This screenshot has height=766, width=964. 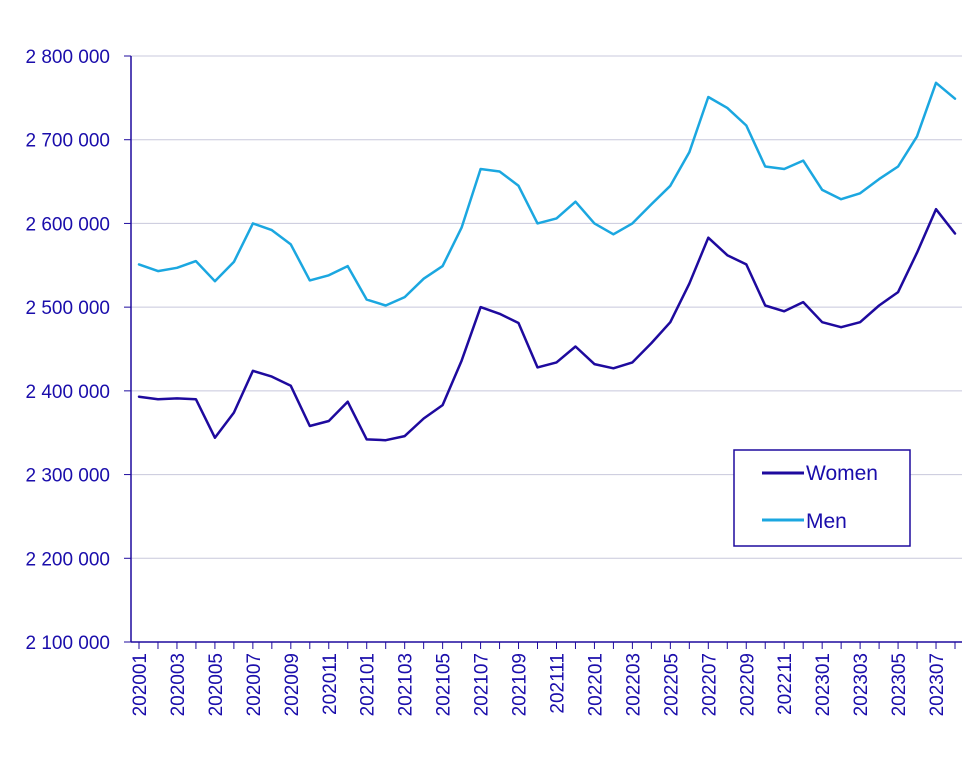 I want to click on x-tick-label: 202011, so click(x=330, y=684).